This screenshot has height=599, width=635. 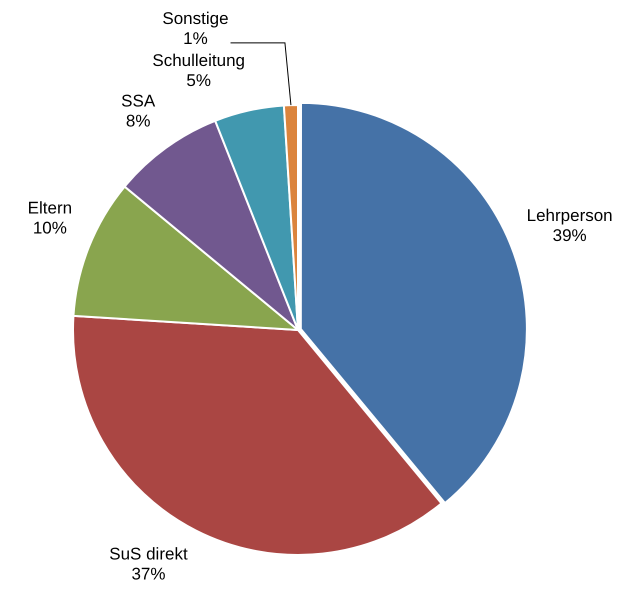 I want to click on slice-label: SSA, so click(x=138, y=101).